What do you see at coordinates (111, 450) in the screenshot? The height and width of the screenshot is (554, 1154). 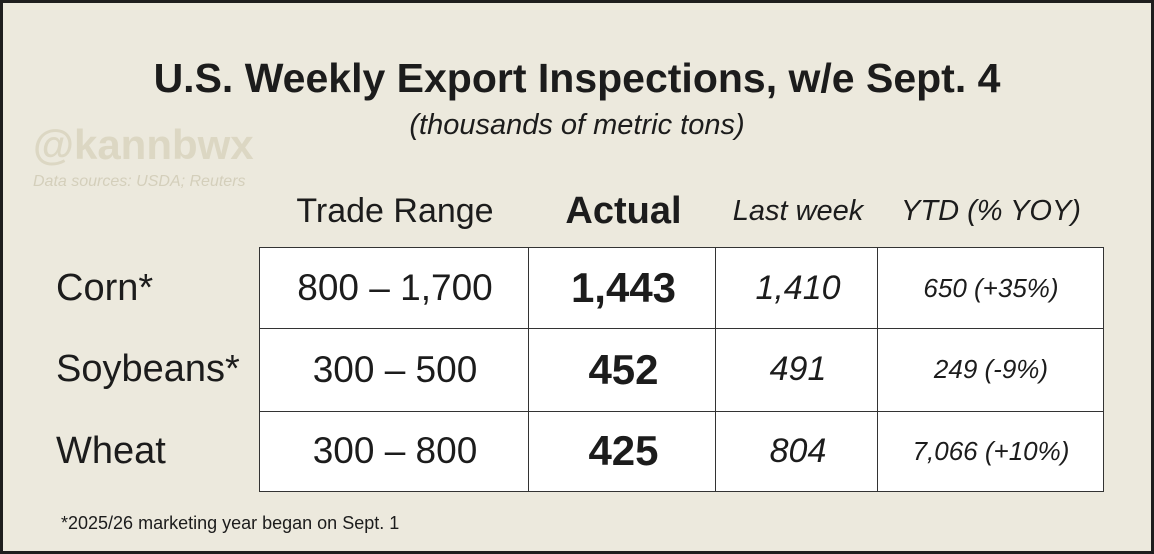 I see `row-label: Wheat` at bounding box center [111, 450].